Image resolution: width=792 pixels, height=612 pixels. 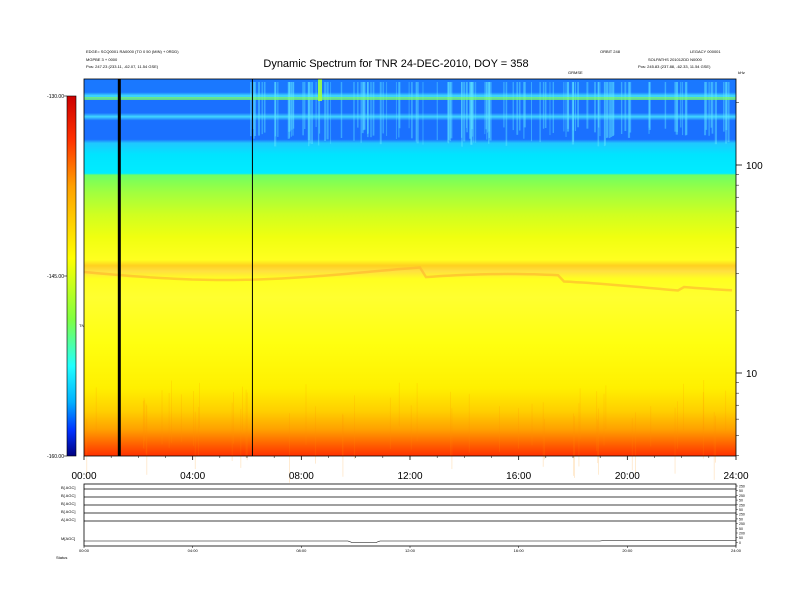 What do you see at coordinates (754, 166) in the screenshot?
I see `y-tick-label: 100` at bounding box center [754, 166].